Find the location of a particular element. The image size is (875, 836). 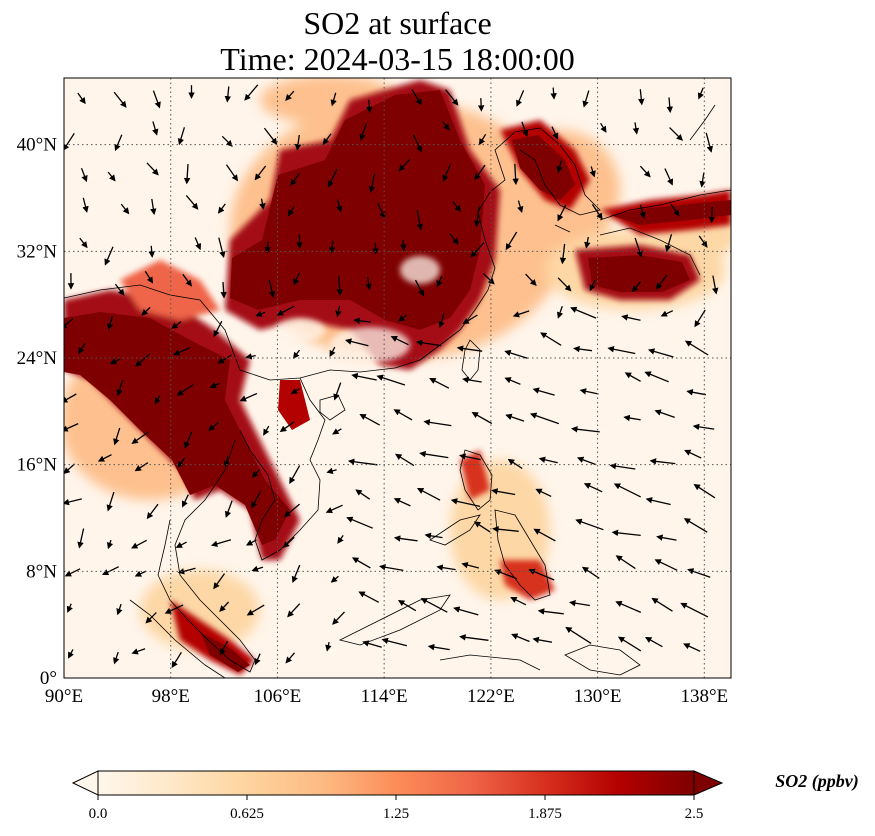

colorbar-tick-label-2: 1.25 is located at coordinates (396, 814).